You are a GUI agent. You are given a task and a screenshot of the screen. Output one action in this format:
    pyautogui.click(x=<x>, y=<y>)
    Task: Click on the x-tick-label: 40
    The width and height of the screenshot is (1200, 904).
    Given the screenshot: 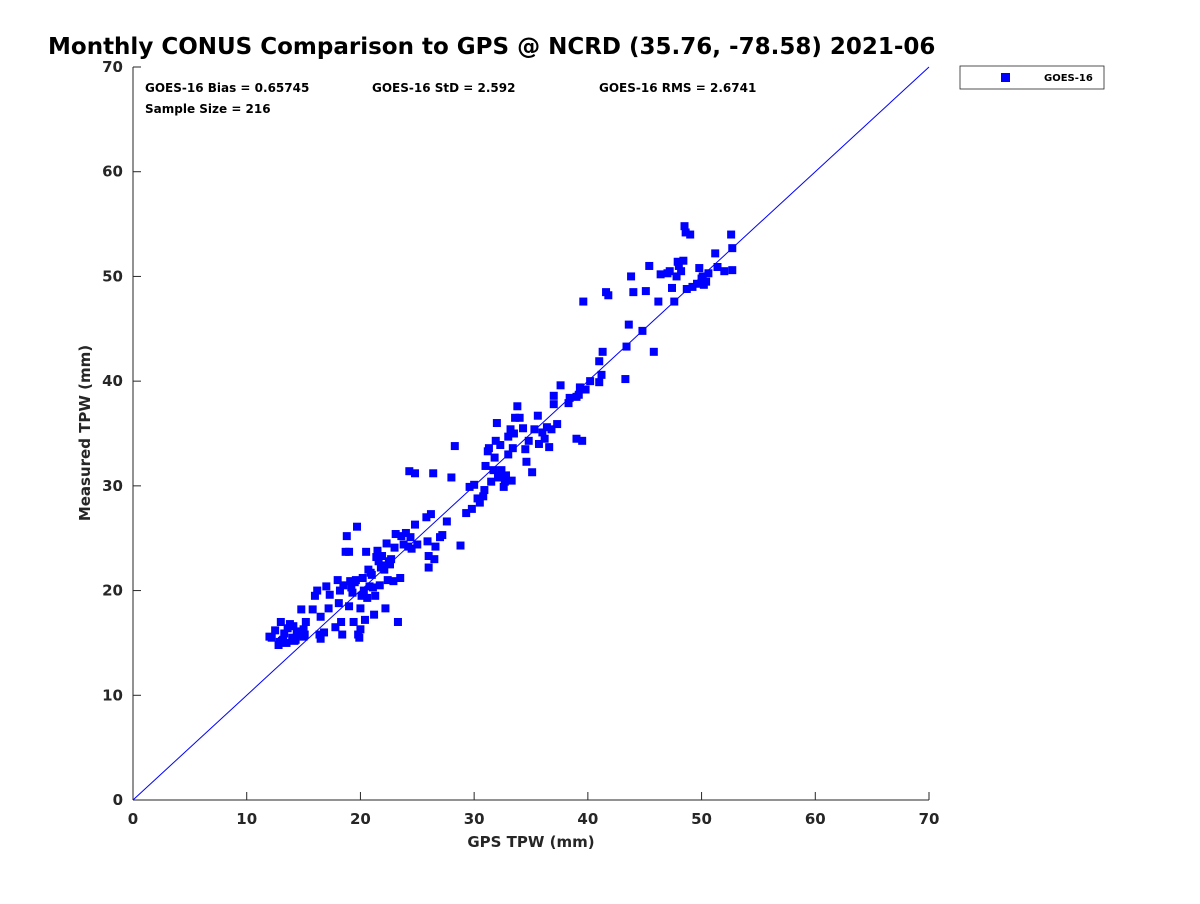 What is the action you would take?
    pyautogui.click(x=587, y=819)
    